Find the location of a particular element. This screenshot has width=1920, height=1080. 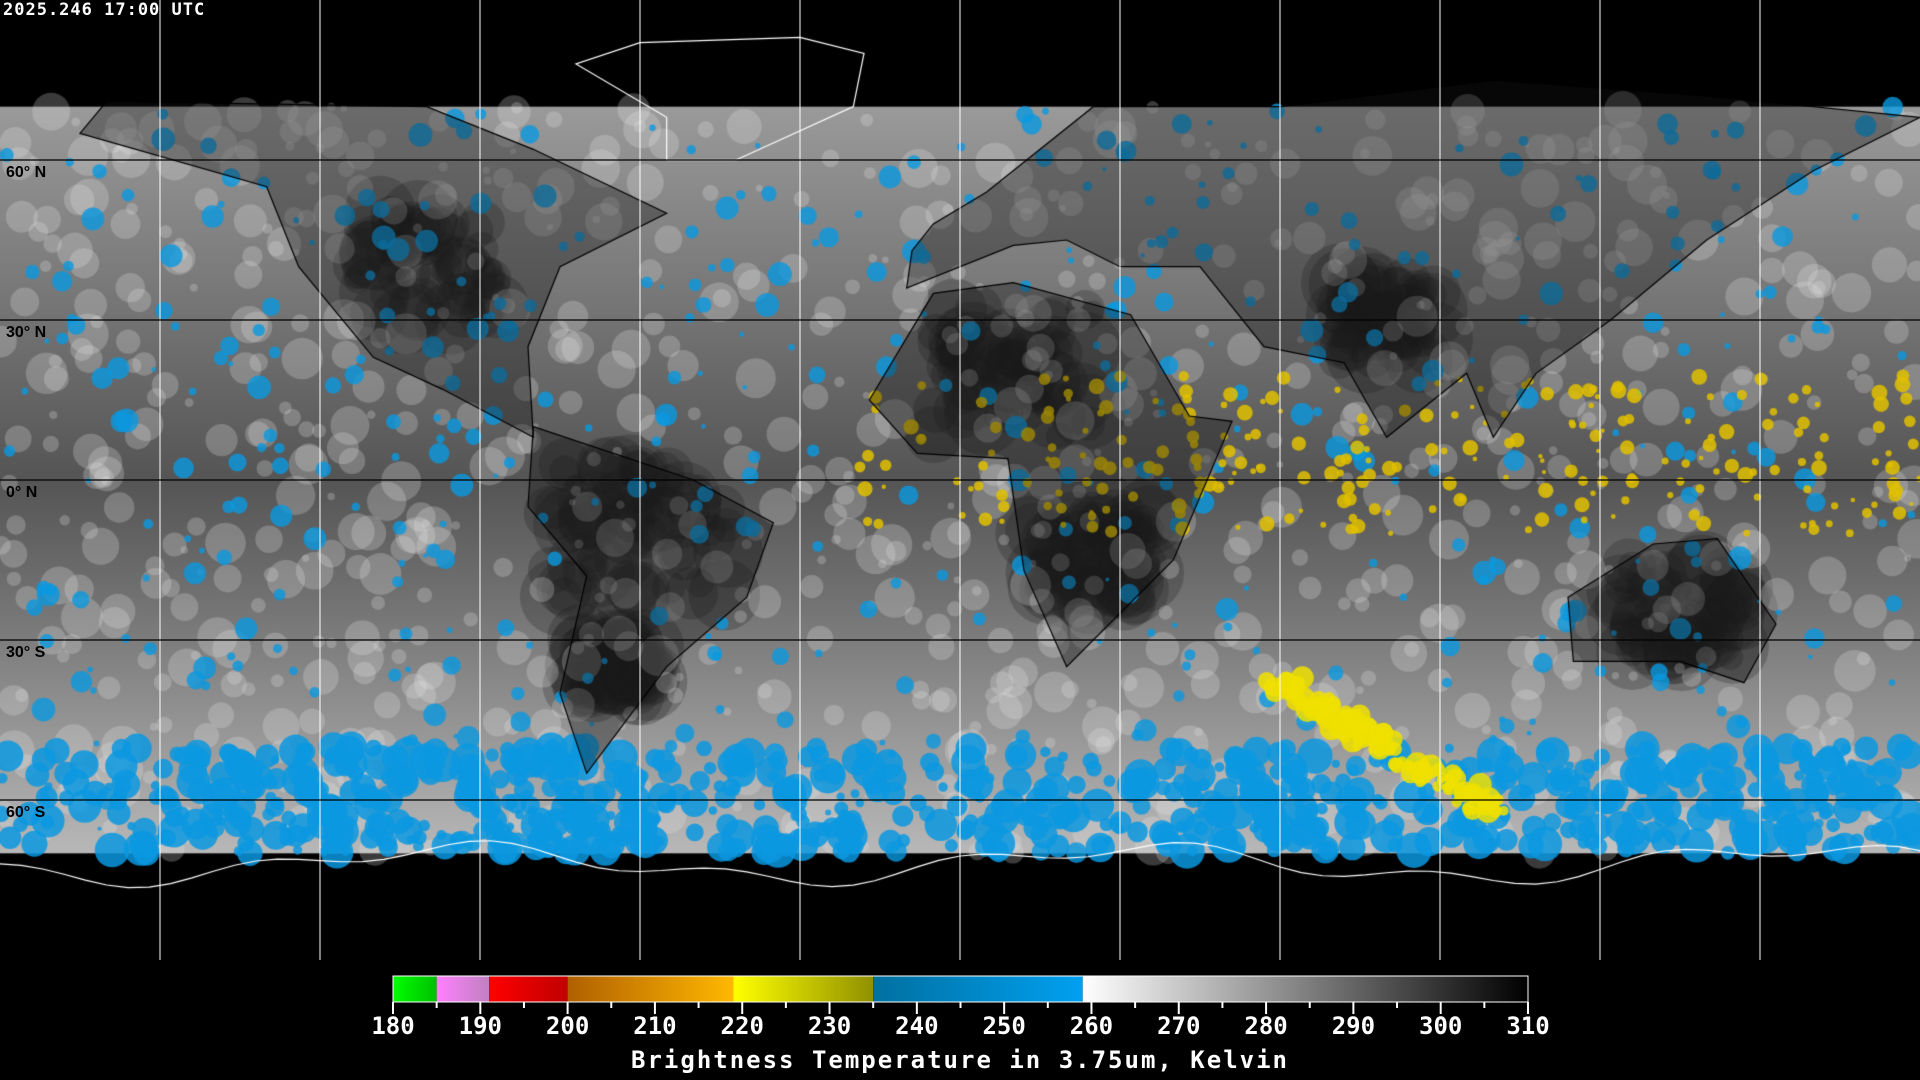

latitude-label: 60° S is located at coordinates (26, 812).